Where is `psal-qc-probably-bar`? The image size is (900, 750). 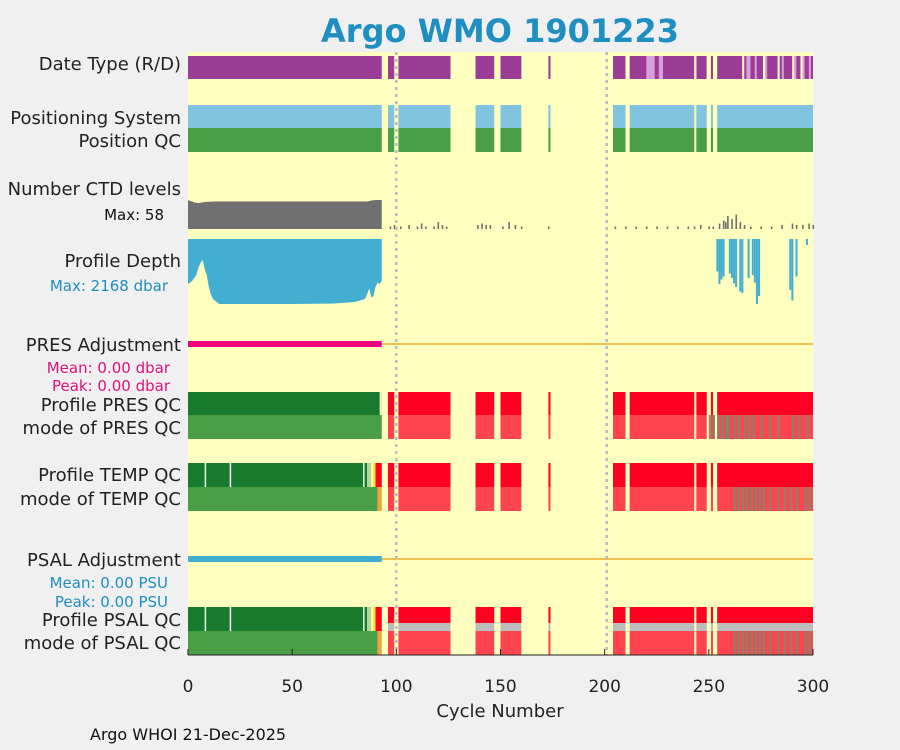 psal-qc-probably-bar is located at coordinates (369, 619).